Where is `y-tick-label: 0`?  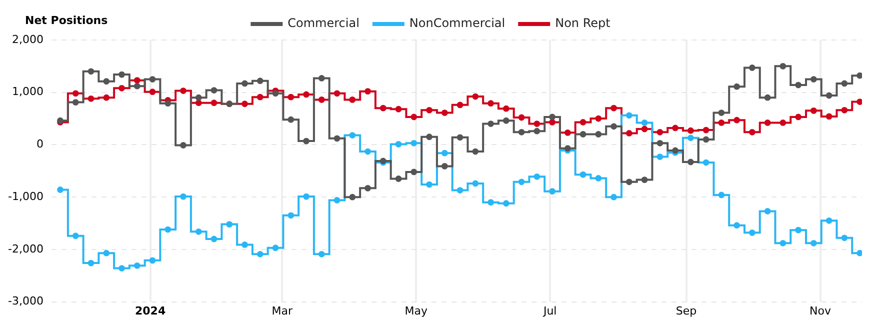
y-tick-label: 0 is located at coordinates (40, 144).